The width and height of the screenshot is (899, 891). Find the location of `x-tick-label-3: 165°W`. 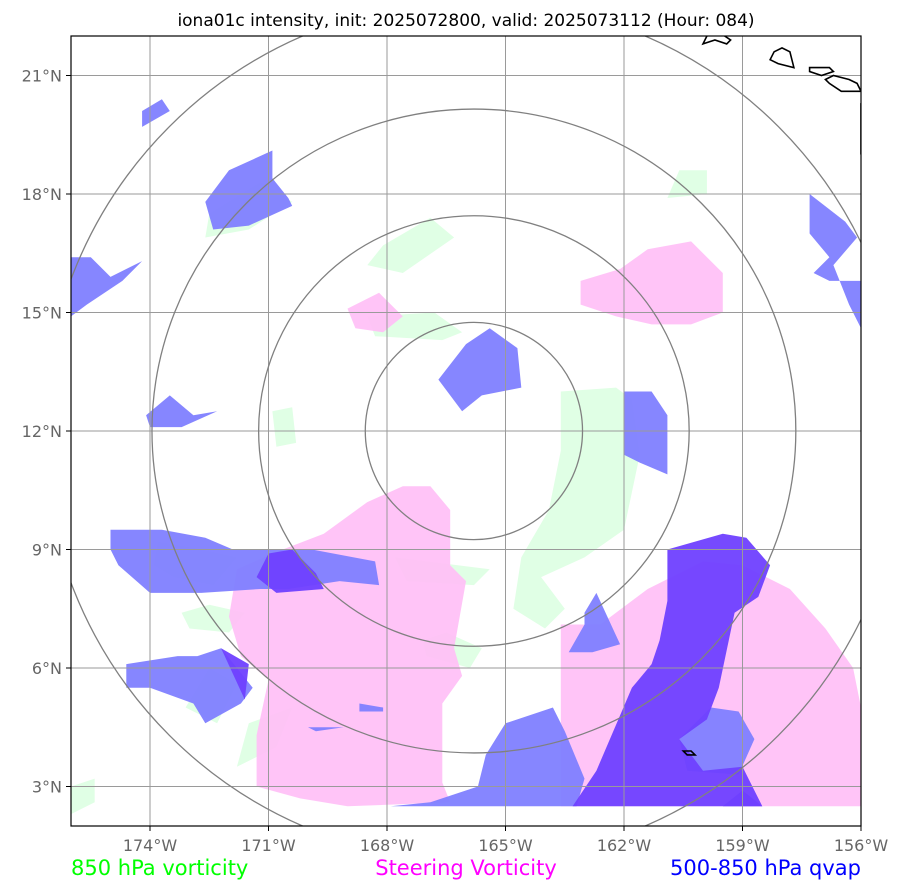

x-tick-label-3: 165°W is located at coordinates (505, 845).